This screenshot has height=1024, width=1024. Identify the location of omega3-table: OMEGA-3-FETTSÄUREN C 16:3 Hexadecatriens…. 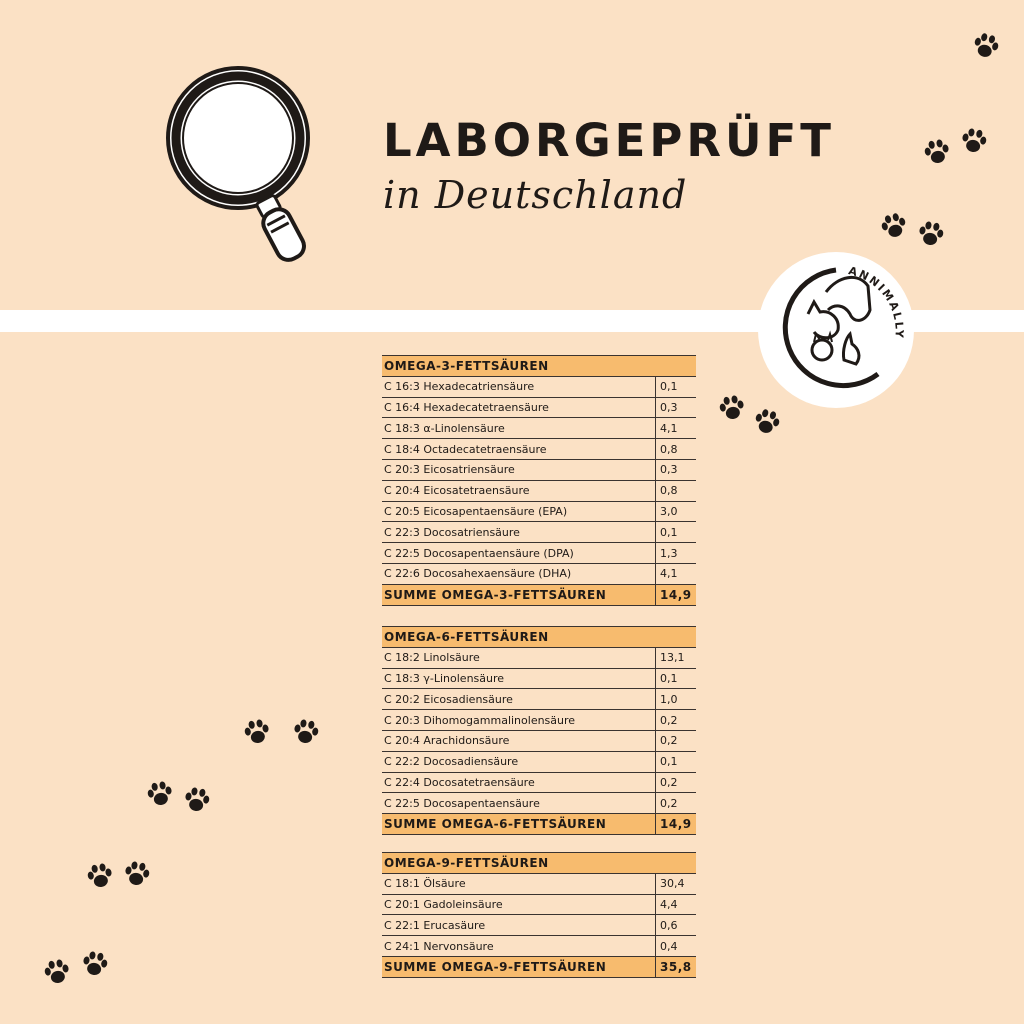
(539, 480).